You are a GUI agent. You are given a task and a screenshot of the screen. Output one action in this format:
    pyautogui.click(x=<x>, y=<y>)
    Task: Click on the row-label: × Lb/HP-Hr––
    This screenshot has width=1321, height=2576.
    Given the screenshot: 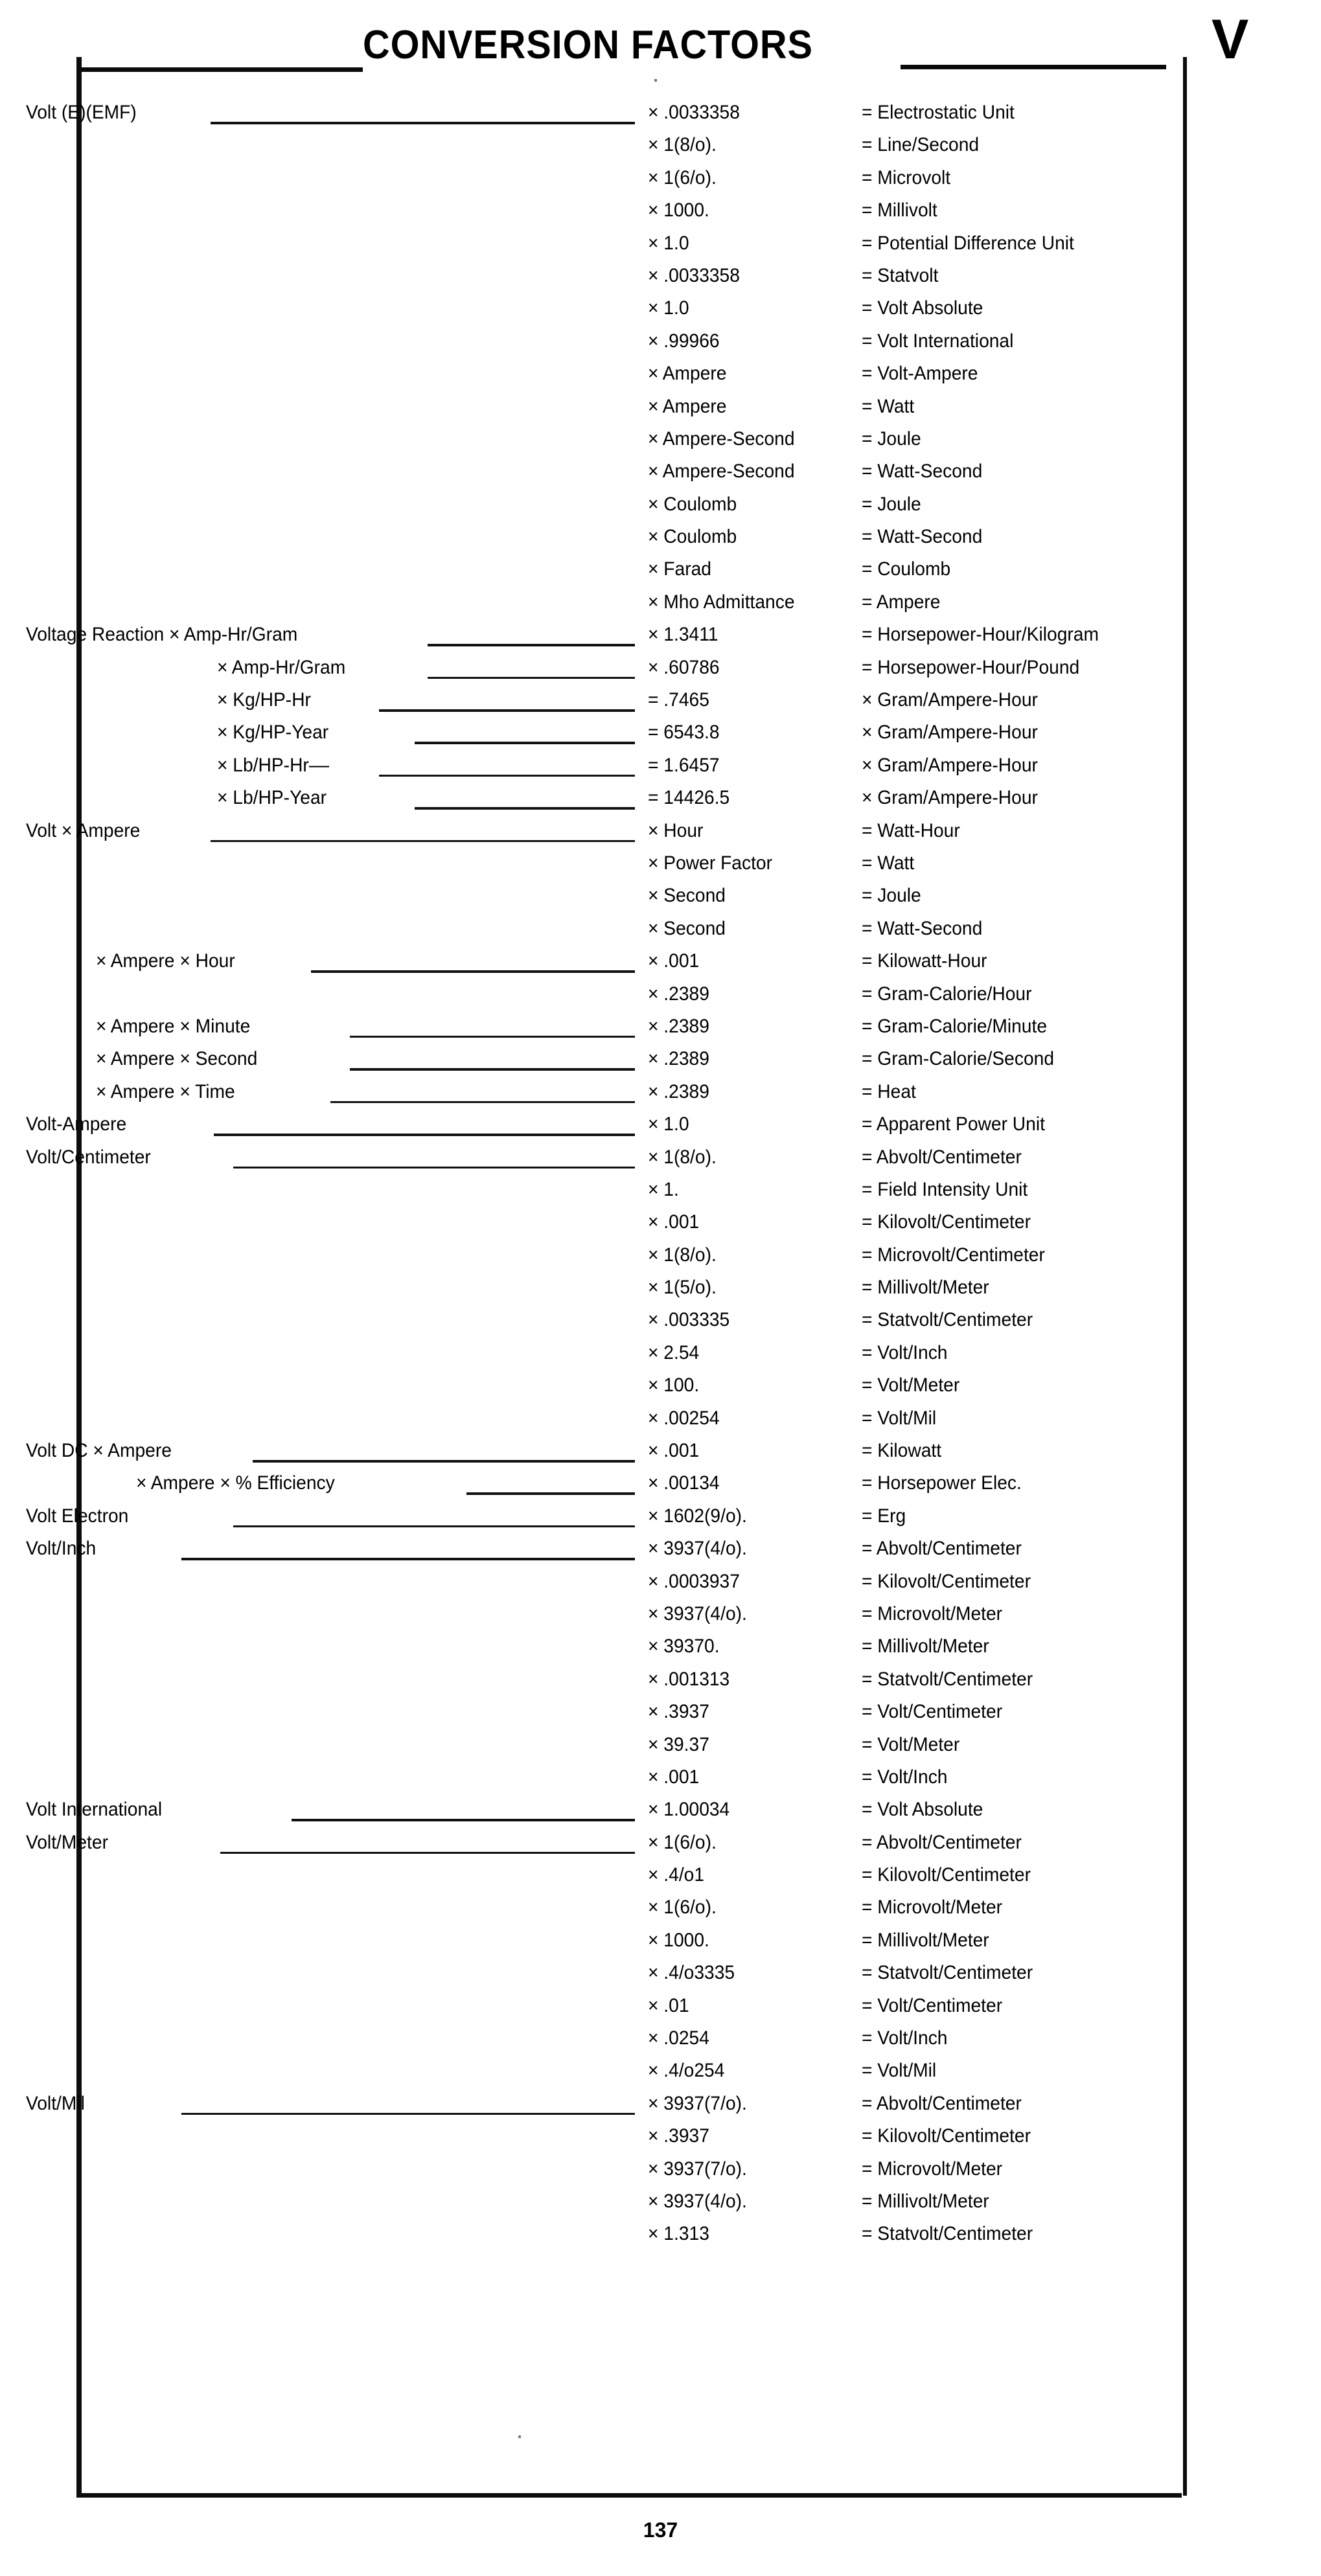 What is the action you would take?
    pyautogui.click(x=273, y=765)
    